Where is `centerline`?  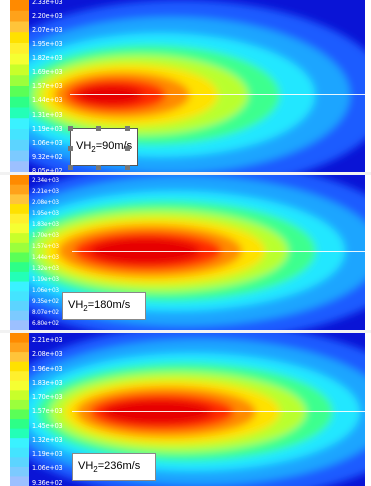 centerline is located at coordinates (218, 411).